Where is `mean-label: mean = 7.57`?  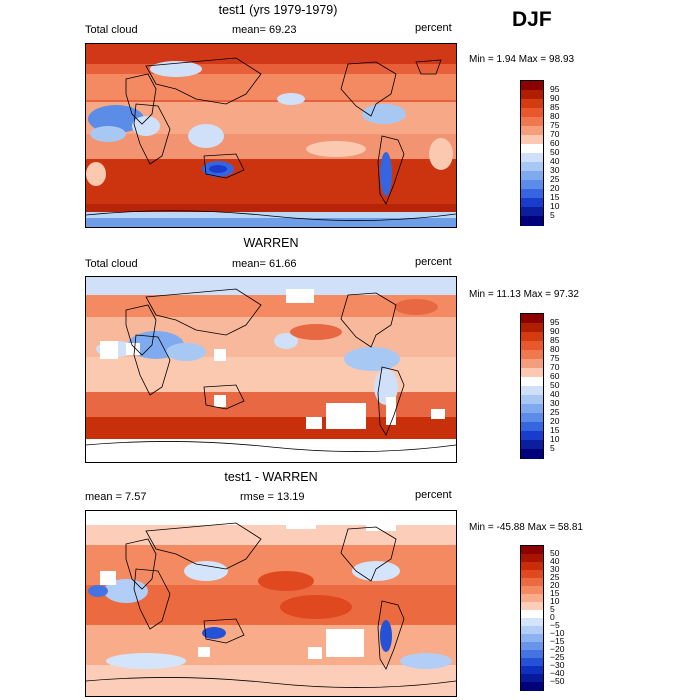 mean-label: mean = 7.57 is located at coordinates (116, 497).